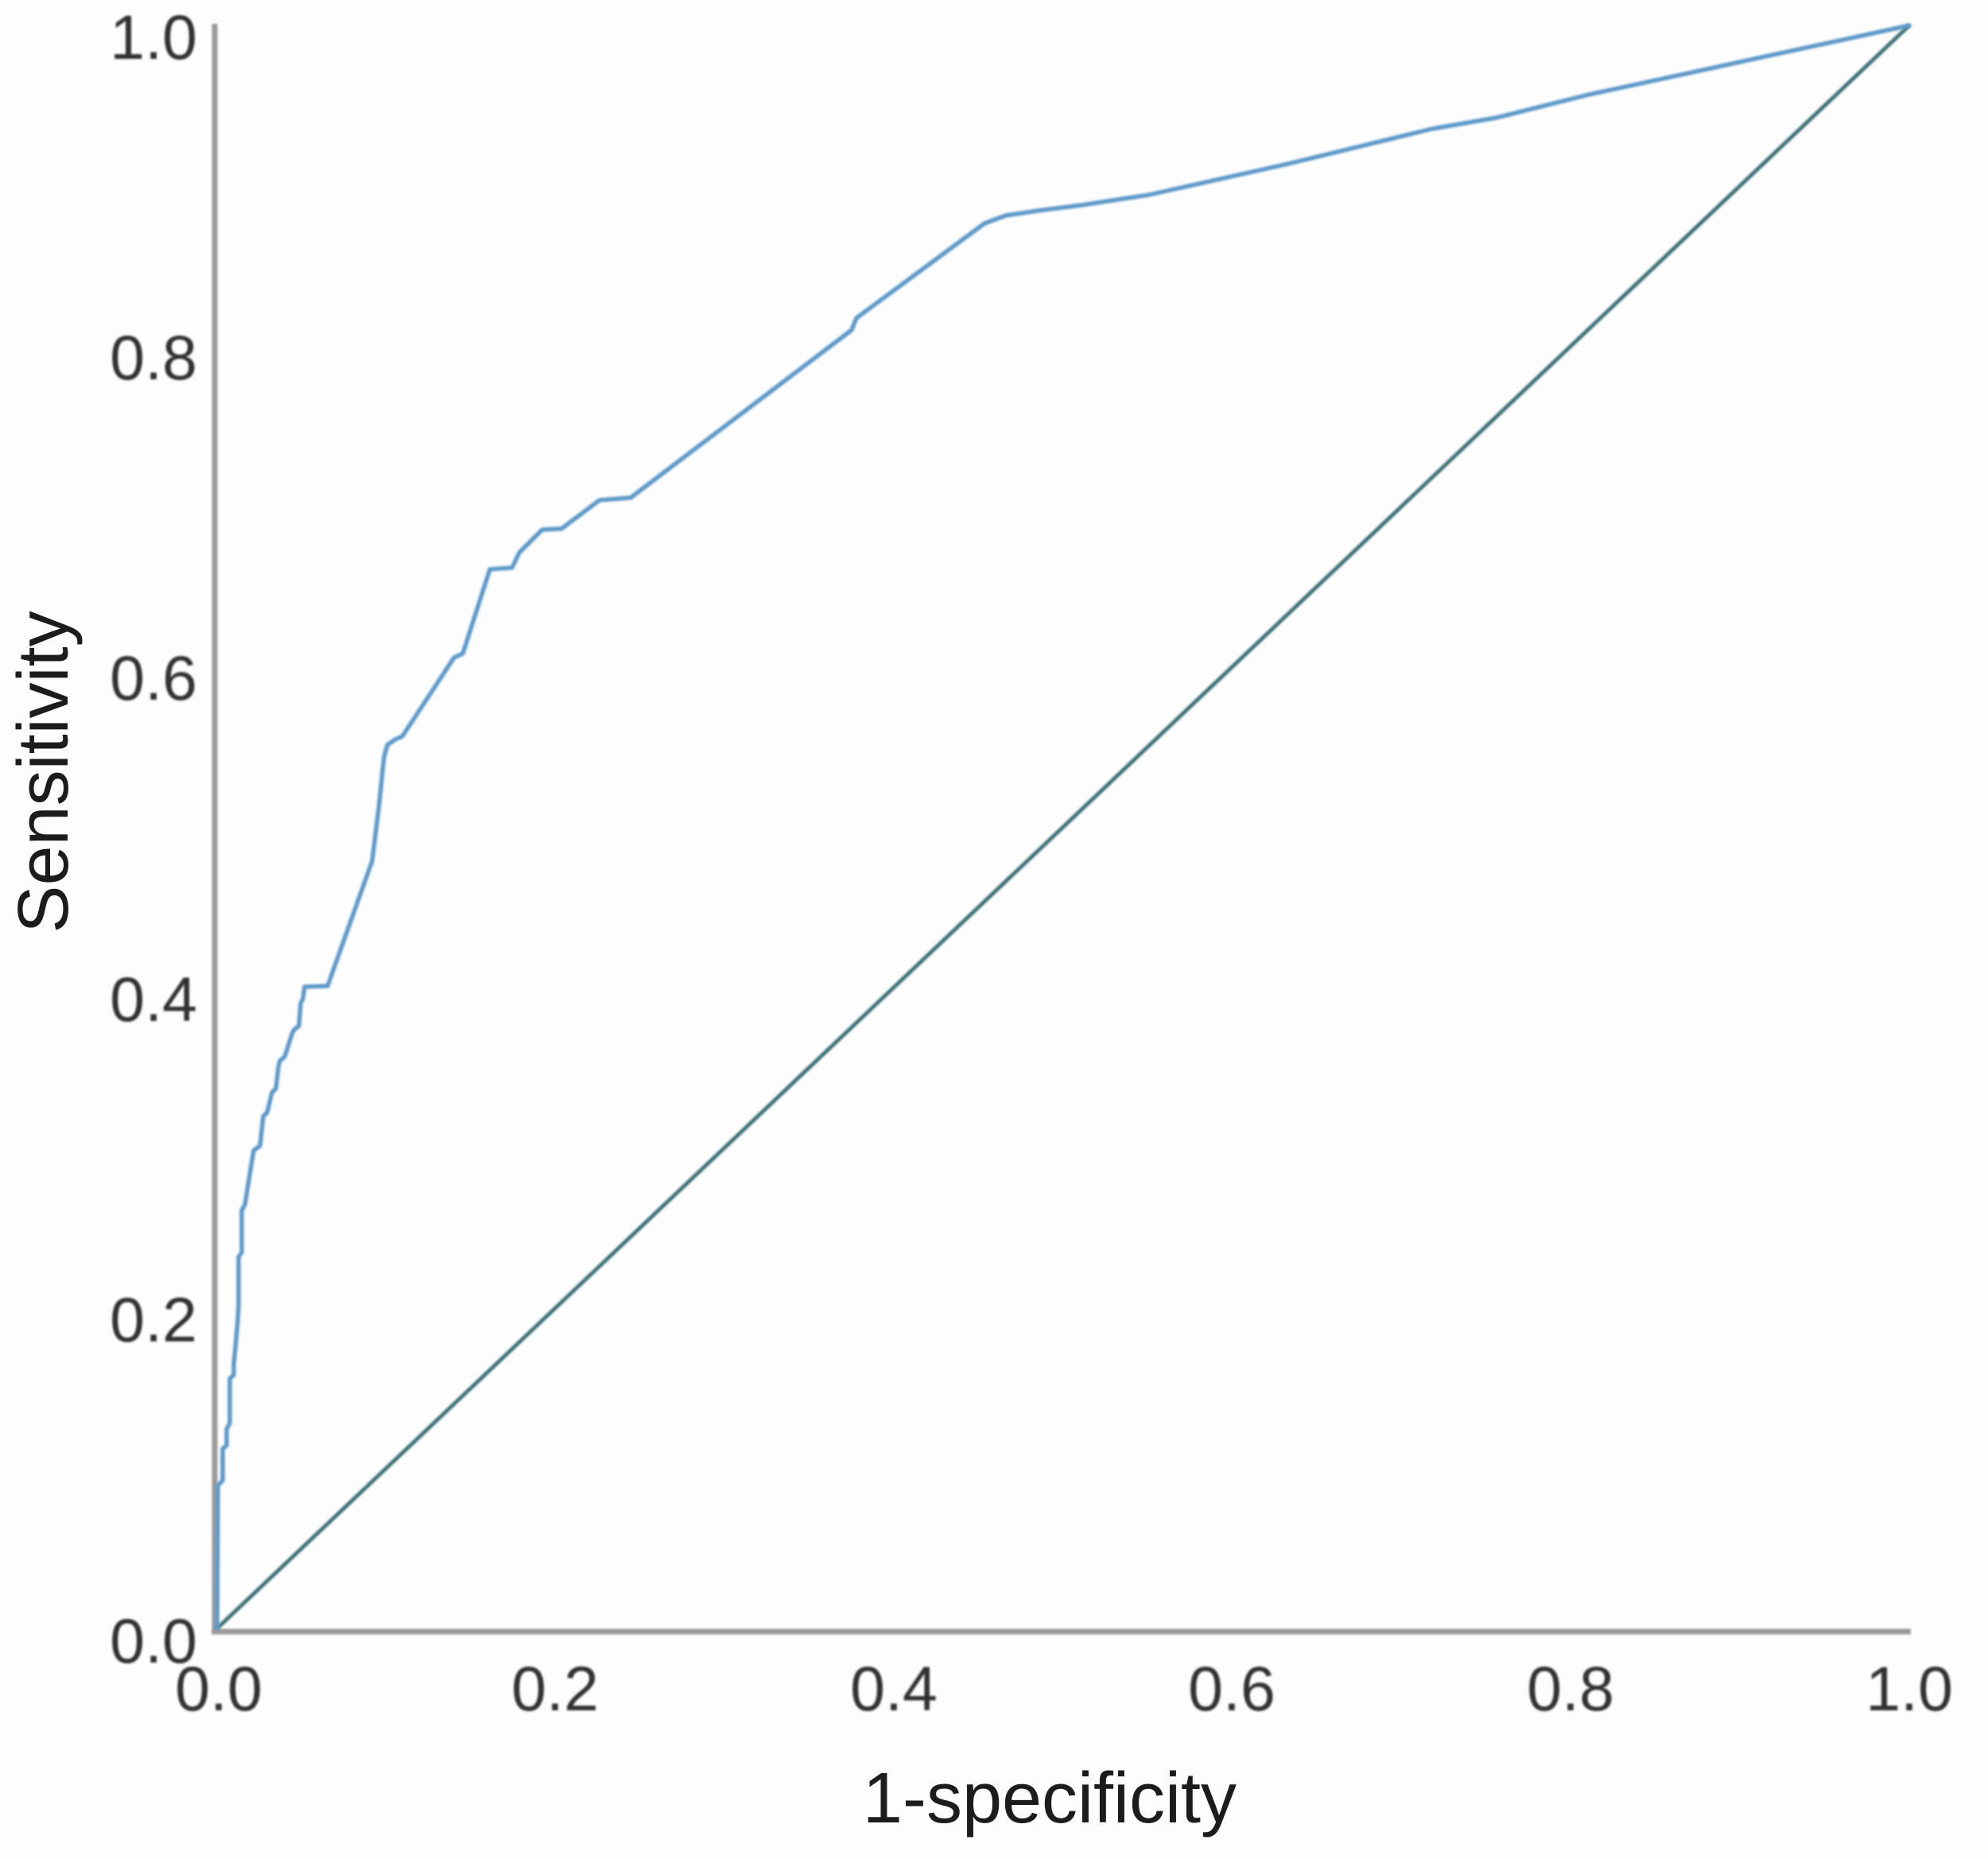 The width and height of the screenshot is (1988, 1859). What do you see at coordinates (1050, 1799) in the screenshot?
I see `svg-text: 1-specificity` at bounding box center [1050, 1799].